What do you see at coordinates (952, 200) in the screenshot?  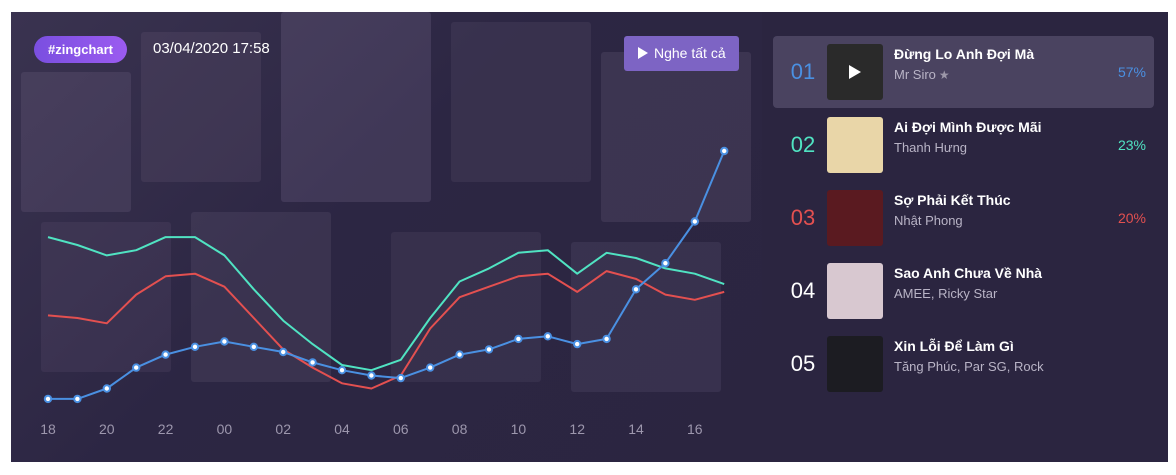 I see `song-title: Sợ Phải Kết Thúc` at bounding box center [952, 200].